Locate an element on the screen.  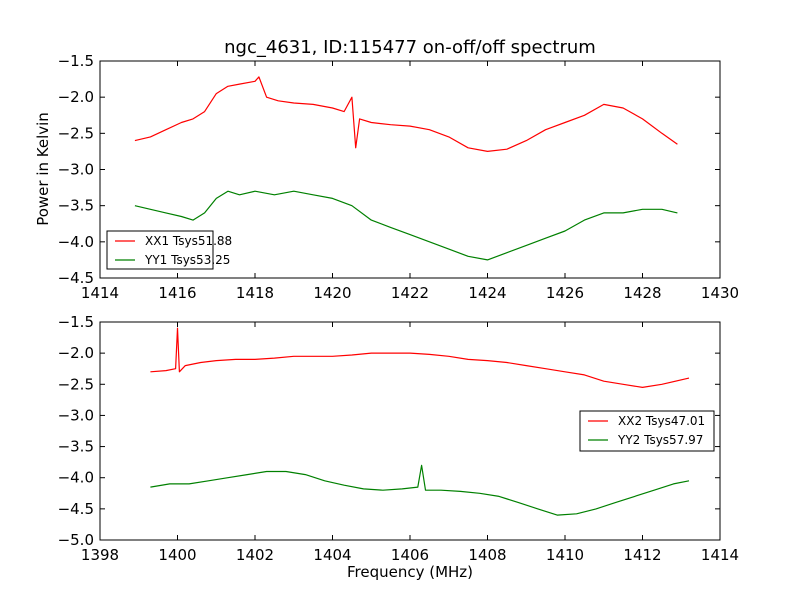
x-tick-label: 1418 is located at coordinates (255, 293).